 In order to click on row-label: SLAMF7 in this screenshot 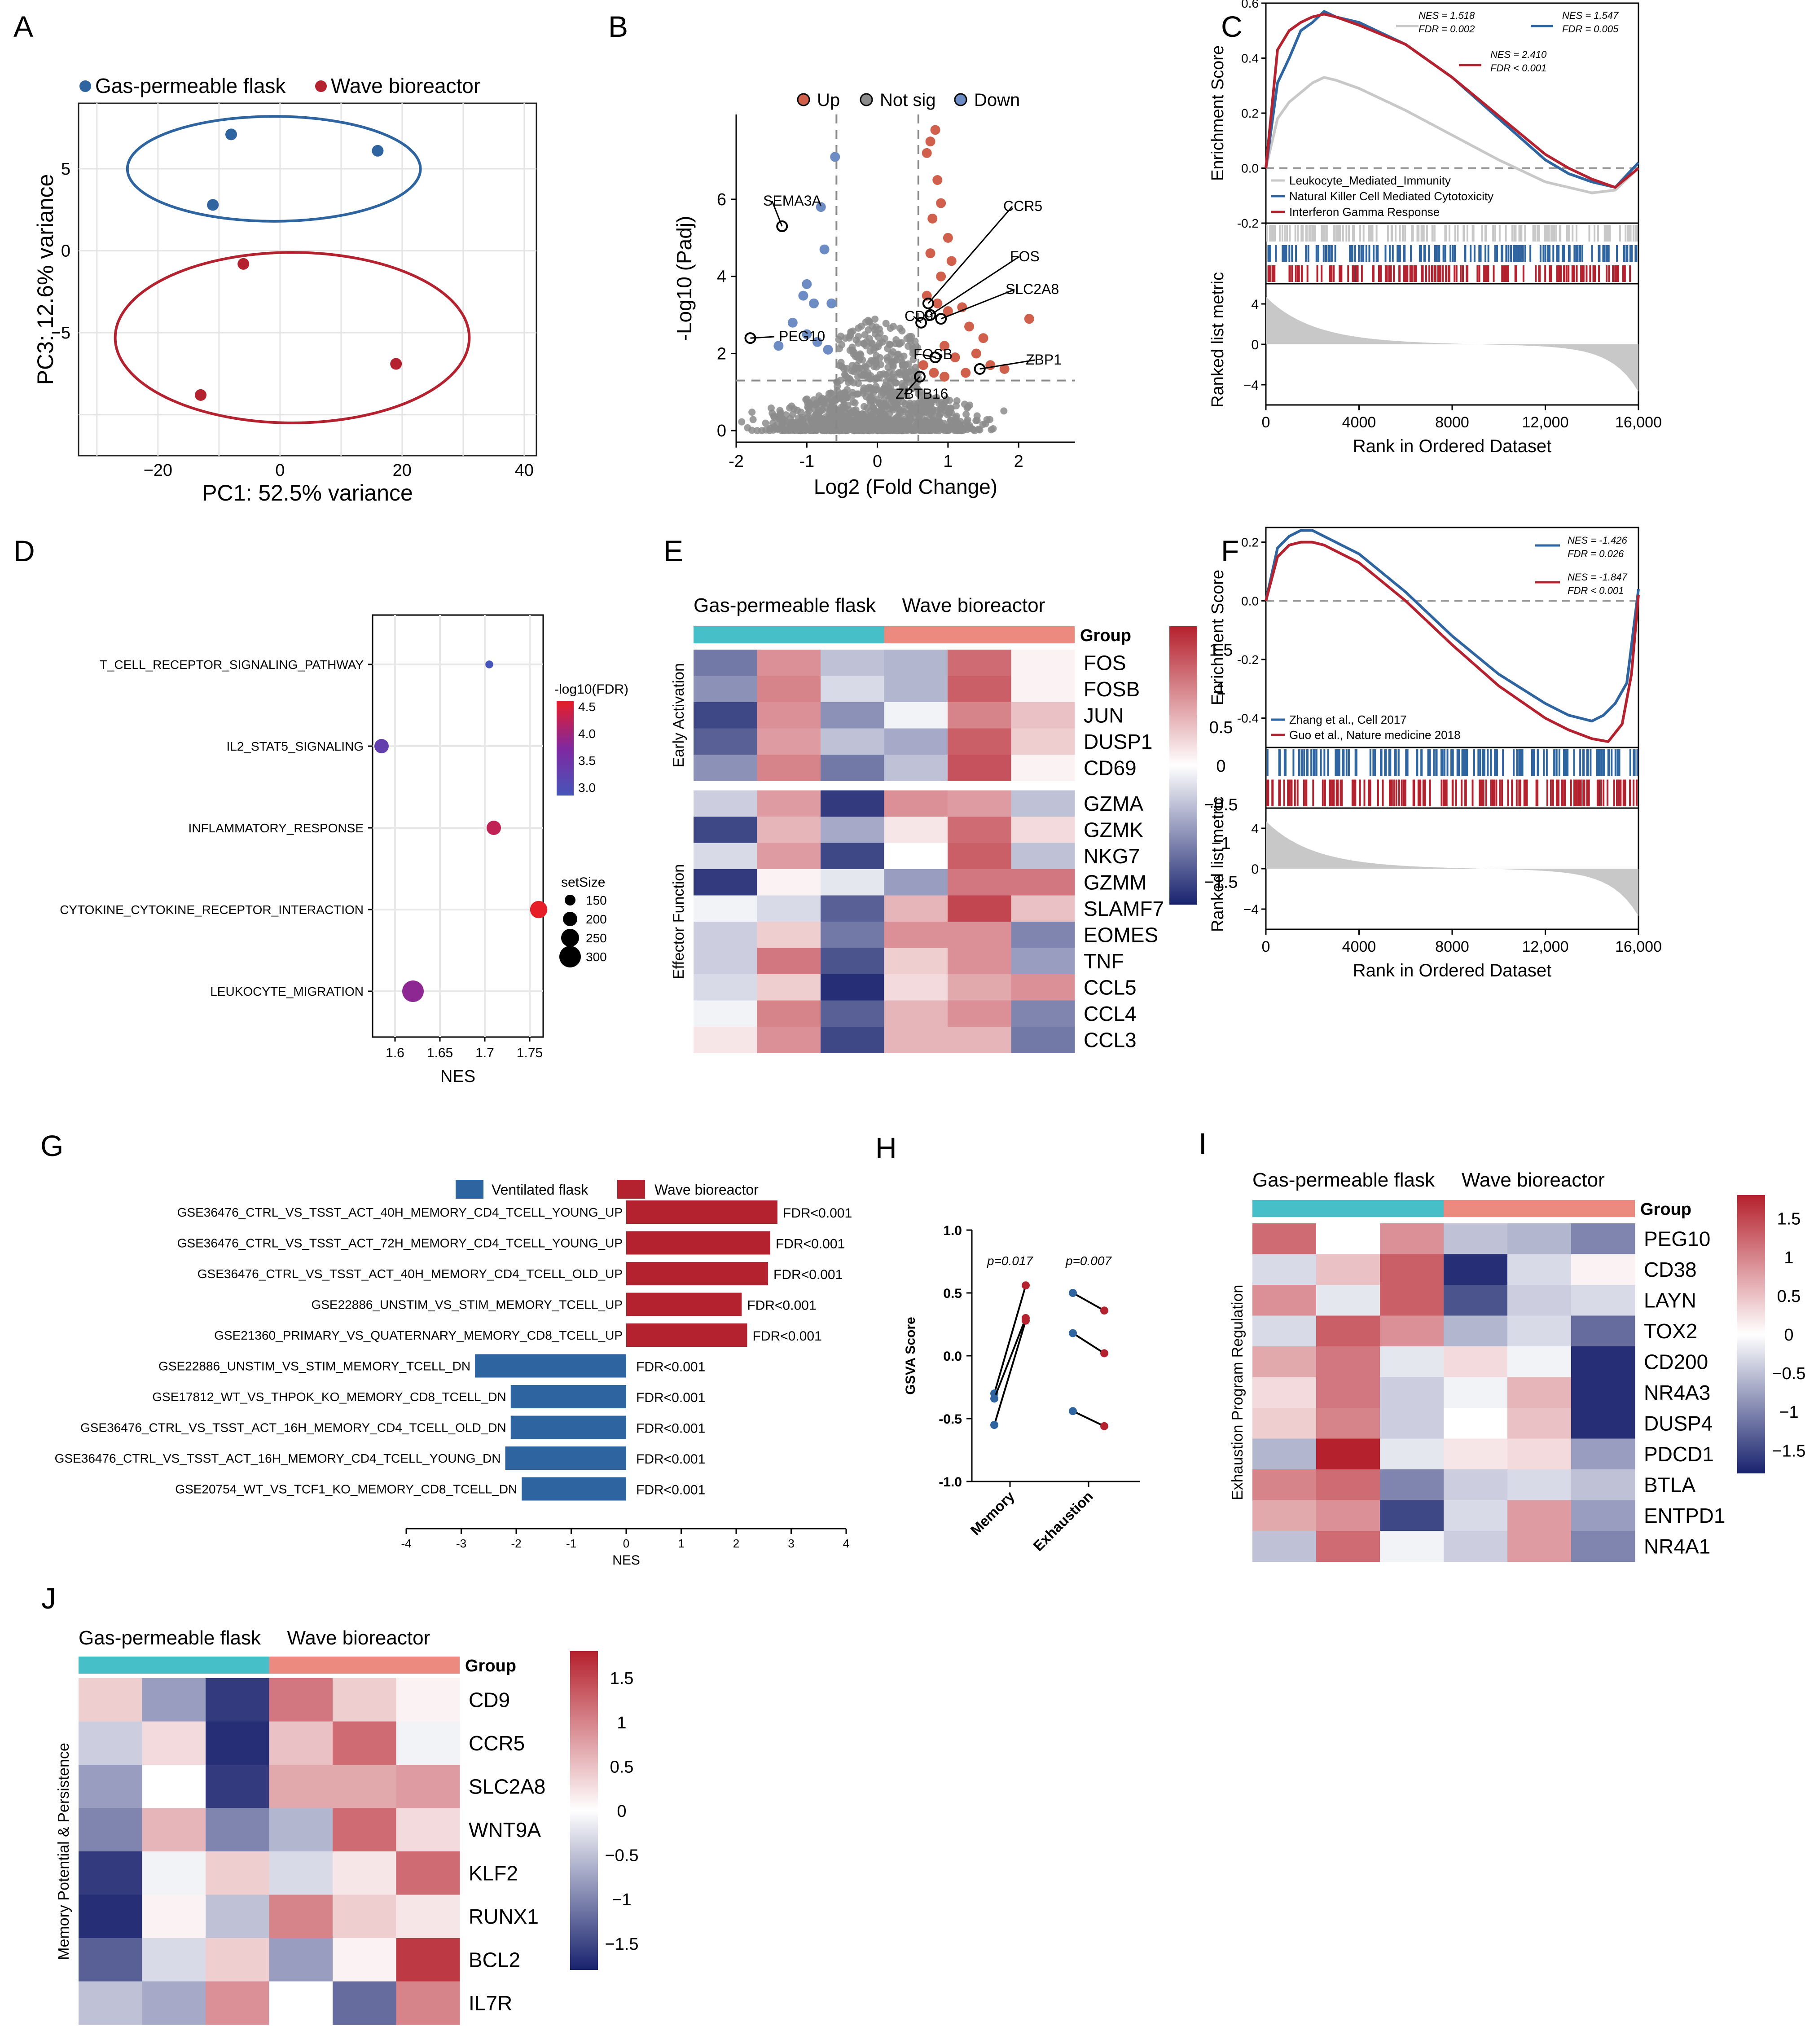, I will do `click(1124, 909)`.